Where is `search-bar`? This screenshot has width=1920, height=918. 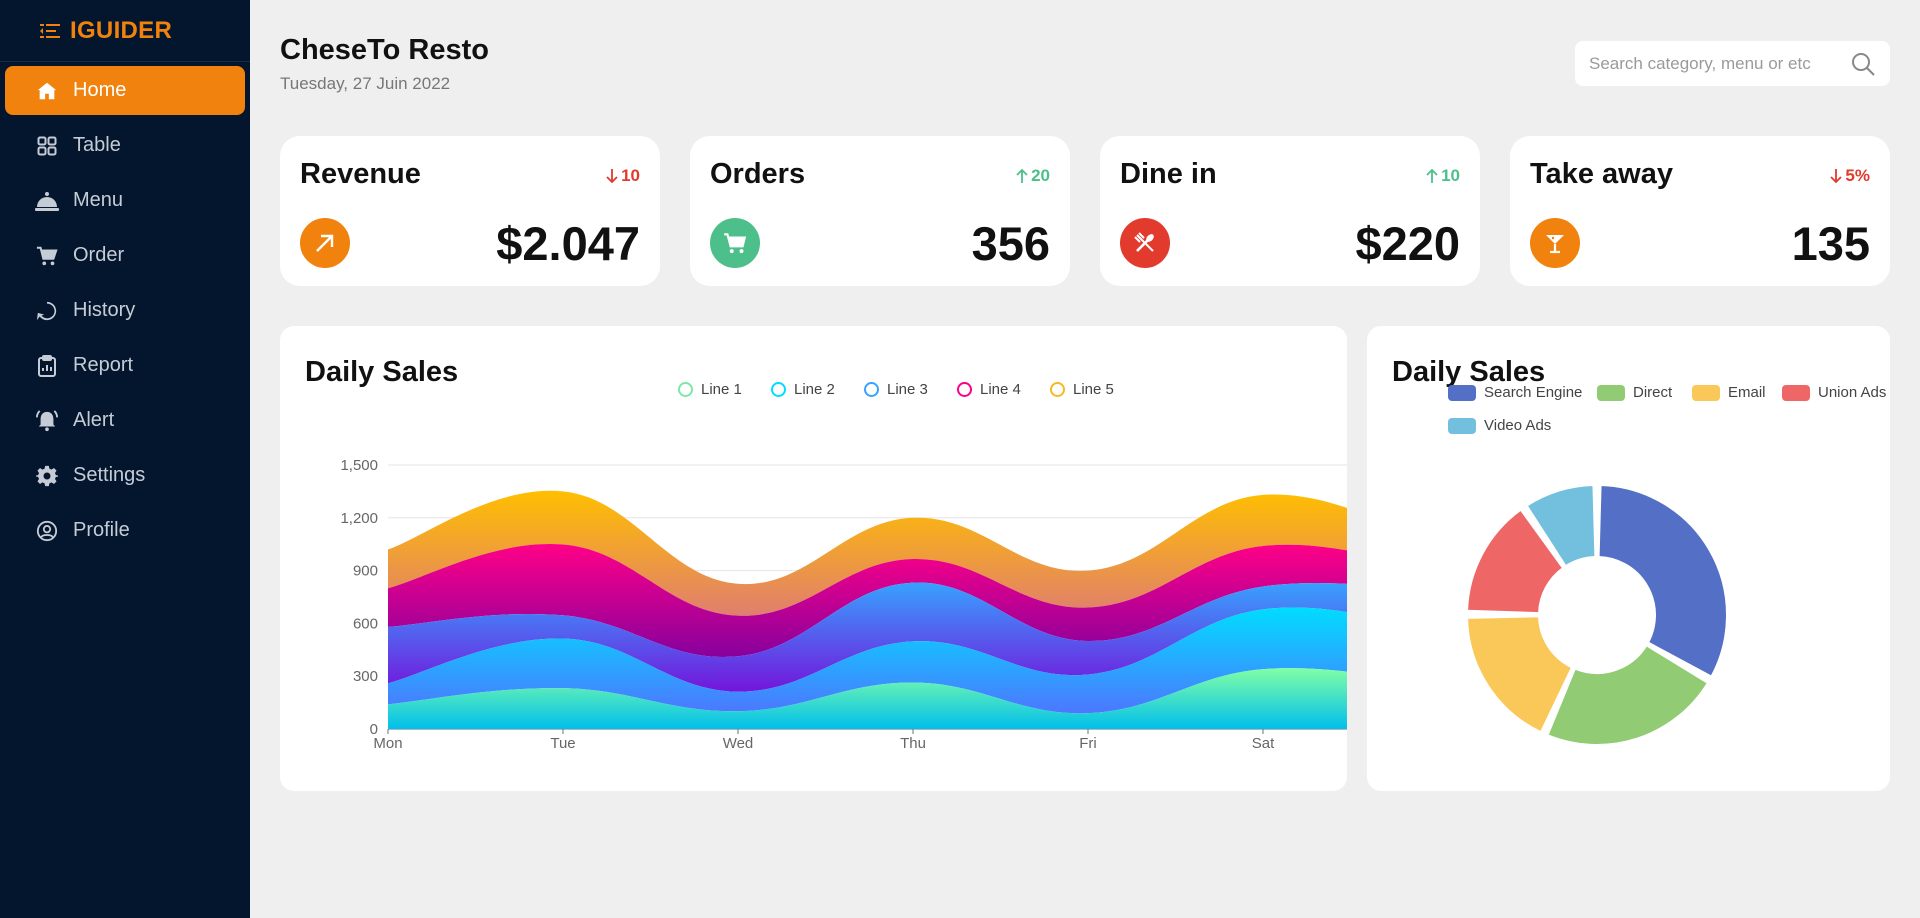
search-bar is located at coordinates (1732, 63).